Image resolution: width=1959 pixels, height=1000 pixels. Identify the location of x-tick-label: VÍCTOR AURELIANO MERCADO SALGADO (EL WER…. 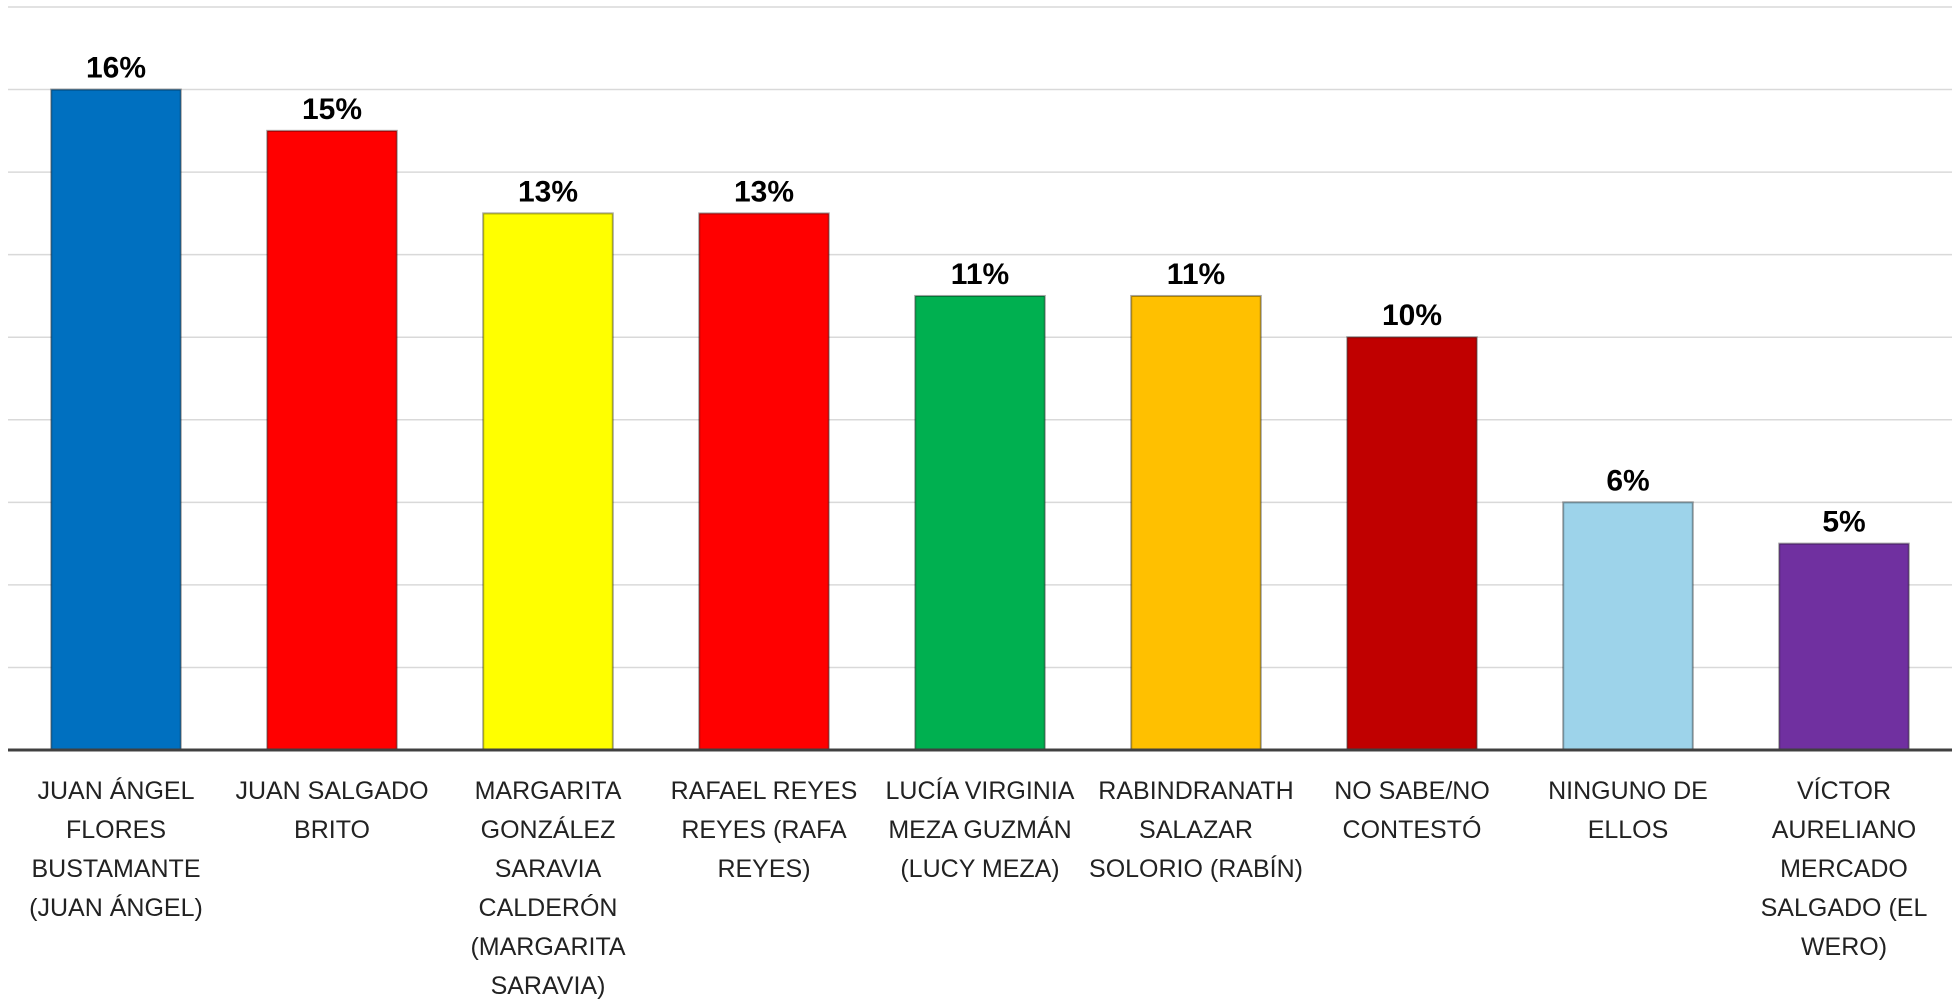
(1844, 869).